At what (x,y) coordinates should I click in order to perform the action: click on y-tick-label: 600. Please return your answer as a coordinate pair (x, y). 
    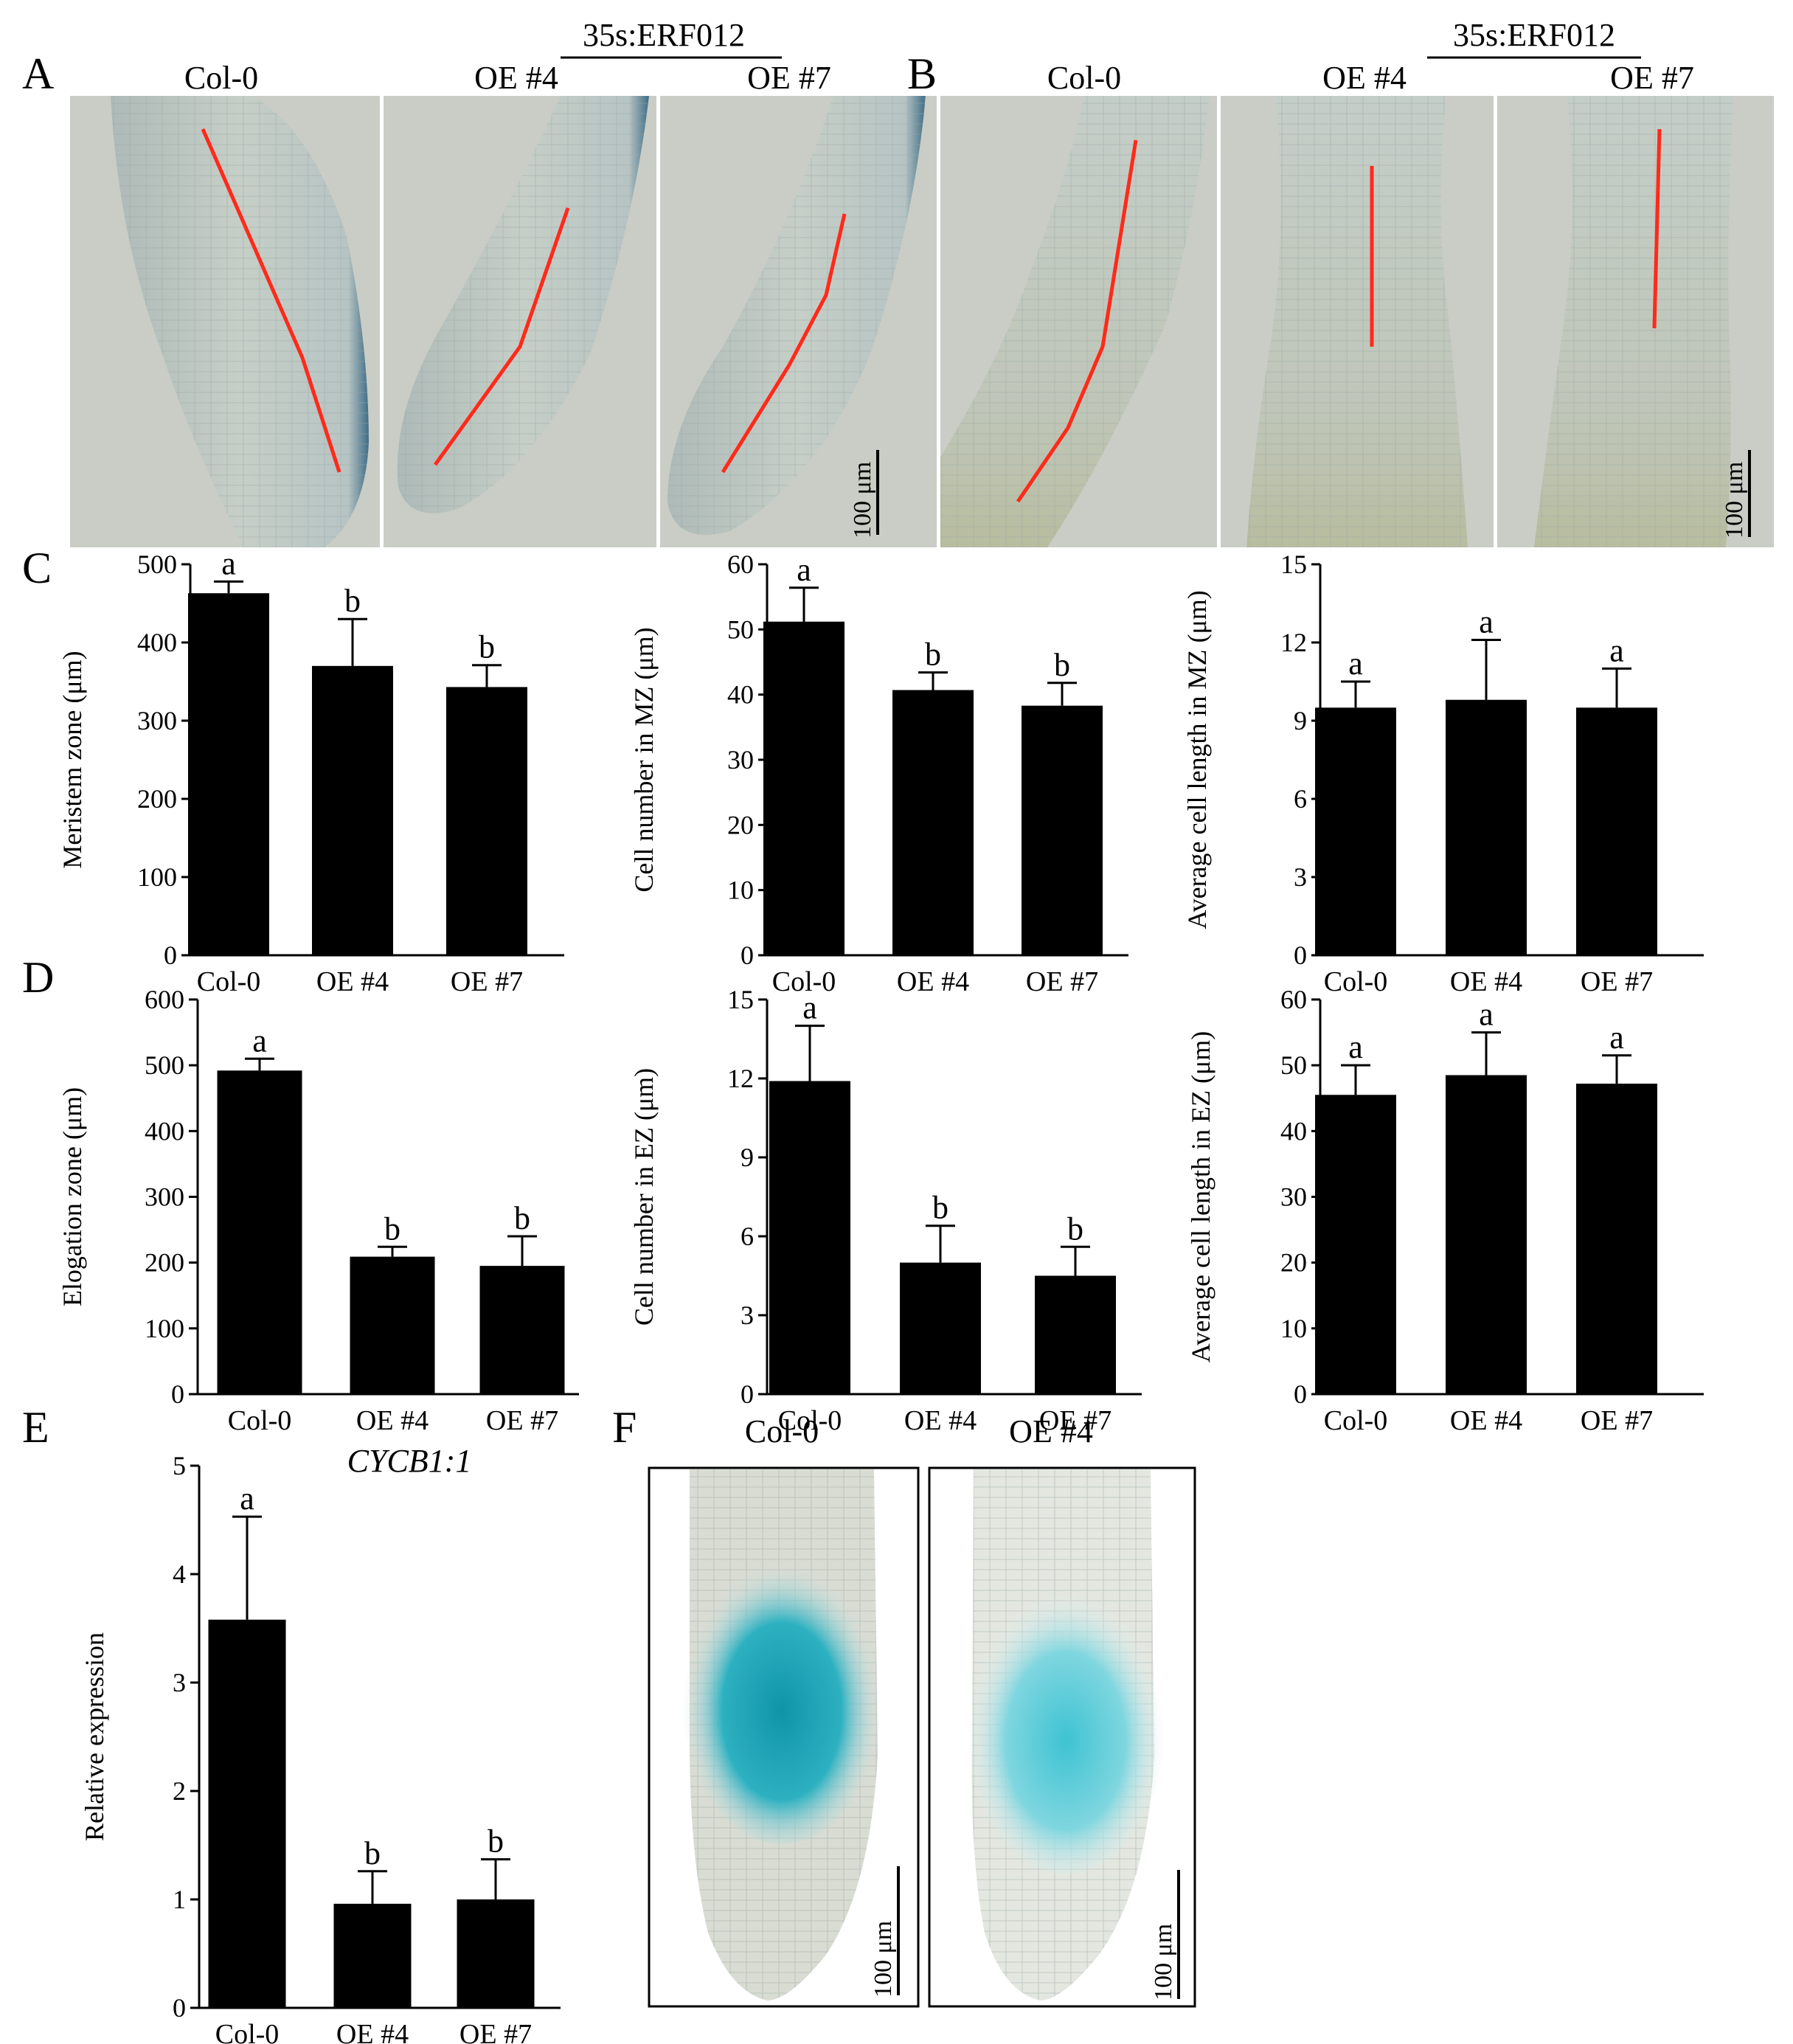
    Looking at the image, I should click on (164, 999).